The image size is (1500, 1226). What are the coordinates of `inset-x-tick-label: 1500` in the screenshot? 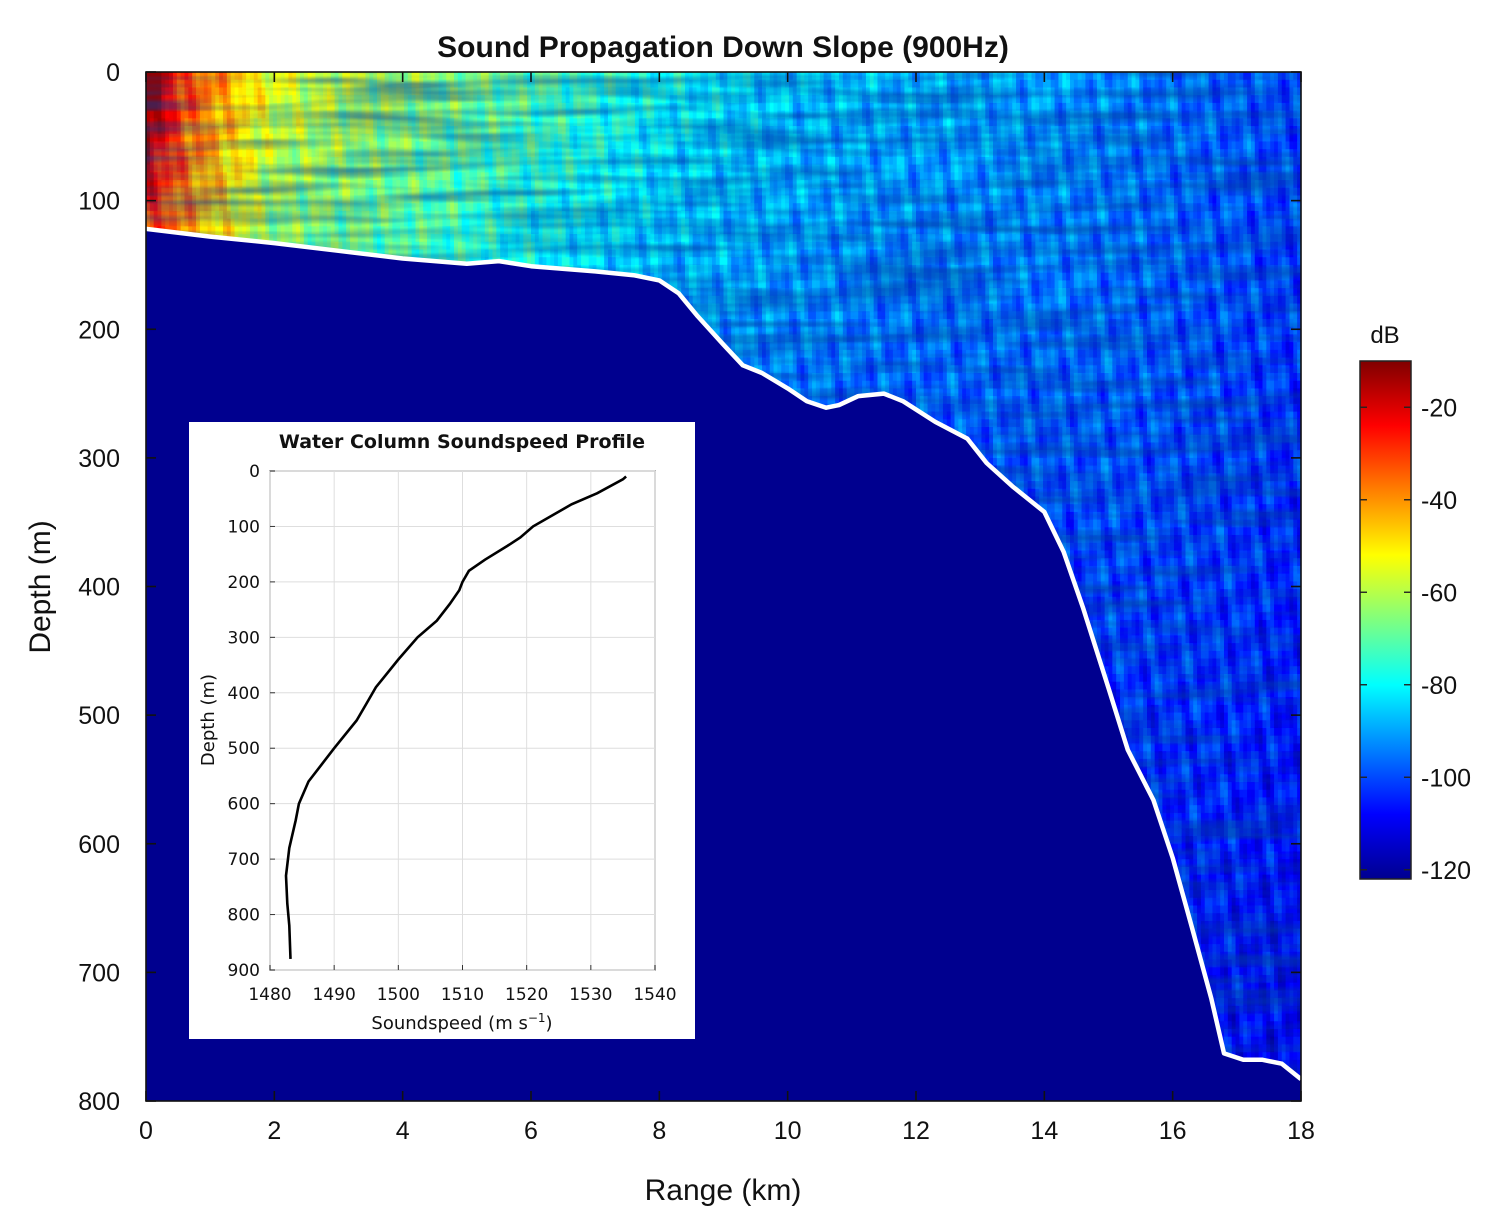 It's located at (398, 995).